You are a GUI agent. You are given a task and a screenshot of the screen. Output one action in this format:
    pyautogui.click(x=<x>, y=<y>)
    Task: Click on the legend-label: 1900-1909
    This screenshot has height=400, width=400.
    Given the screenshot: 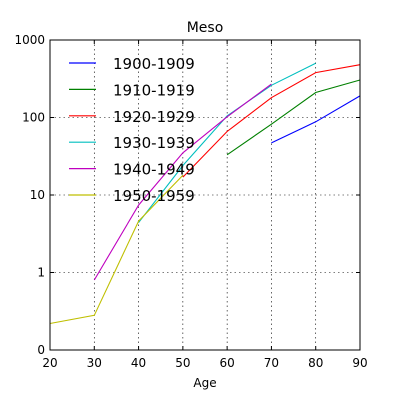 What is the action you would take?
    pyautogui.click(x=154, y=64)
    